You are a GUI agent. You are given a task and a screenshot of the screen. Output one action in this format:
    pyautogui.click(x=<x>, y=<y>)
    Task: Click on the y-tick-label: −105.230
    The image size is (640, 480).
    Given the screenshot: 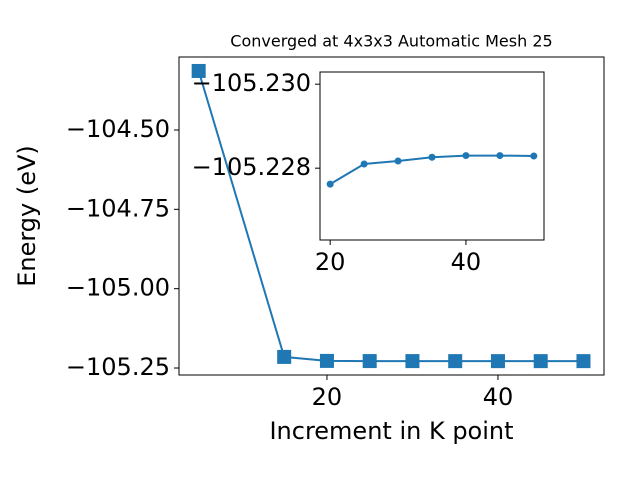 What is the action you would take?
    pyautogui.click(x=251, y=83)
    